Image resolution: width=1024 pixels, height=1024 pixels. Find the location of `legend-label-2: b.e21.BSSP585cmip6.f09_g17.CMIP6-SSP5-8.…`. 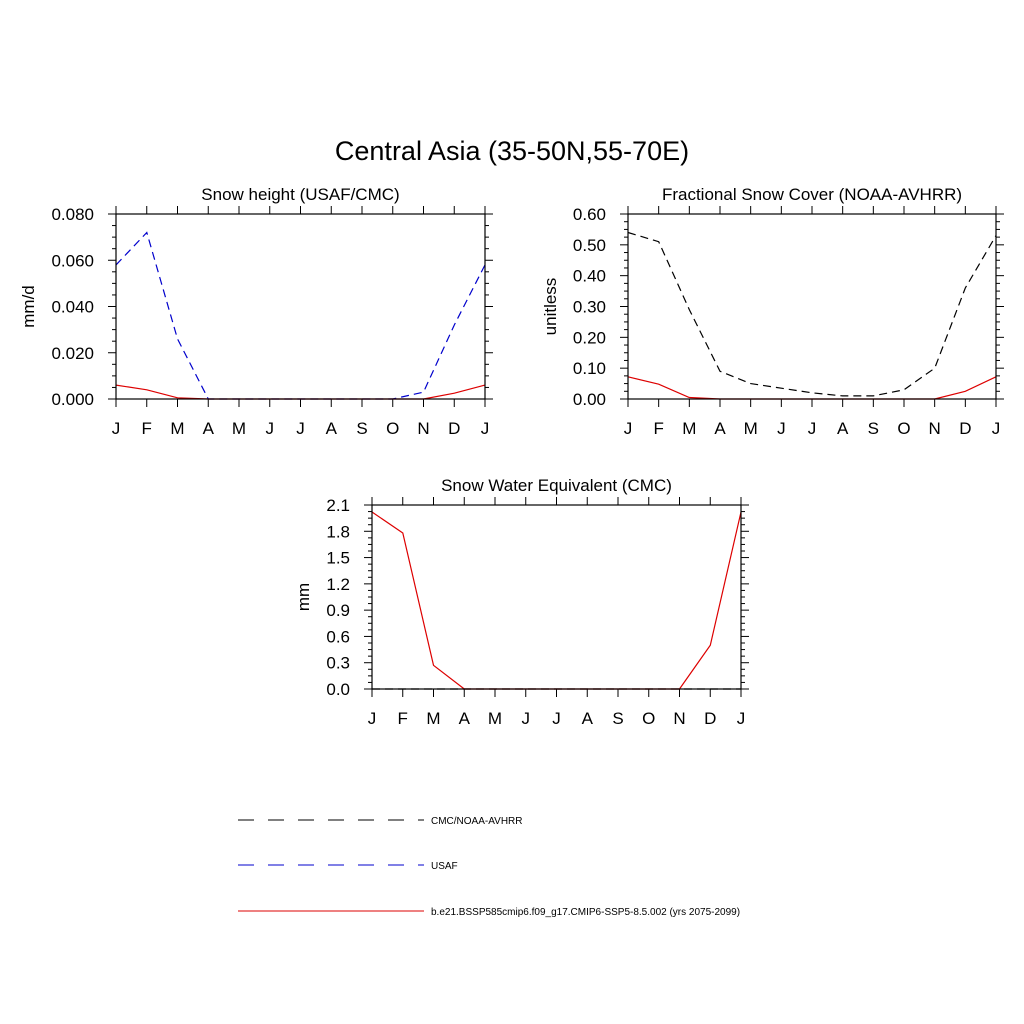

legend-label-2: b.e21.BSSP585cmip6.f09_g17.CMIP6-SSP5-8.… is located at coordinates (585, 912).